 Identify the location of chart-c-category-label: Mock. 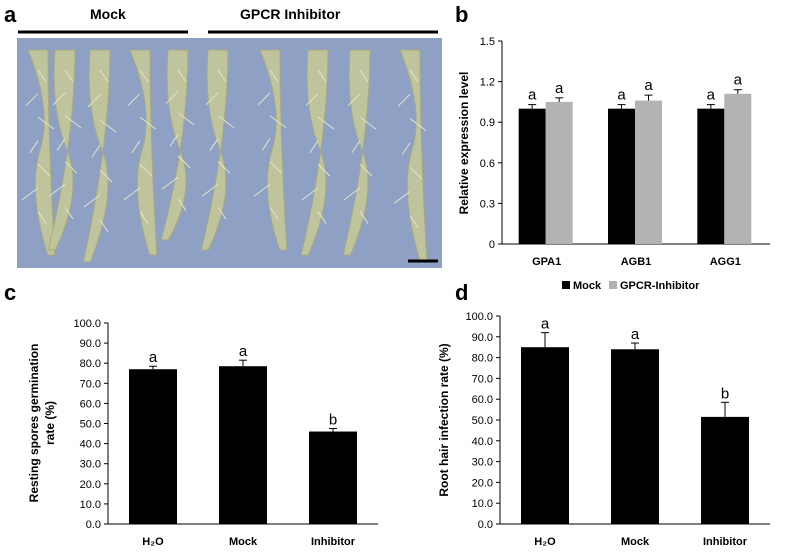
(243, 542).